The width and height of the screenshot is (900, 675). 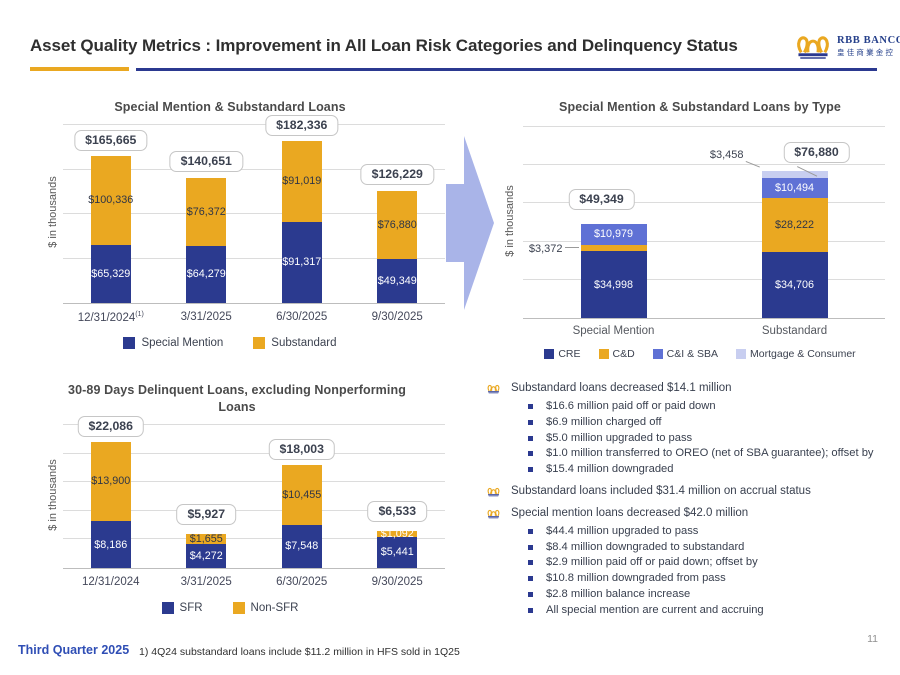 I want to click on bar-segment: $100,336, so click(x=110, y=200).